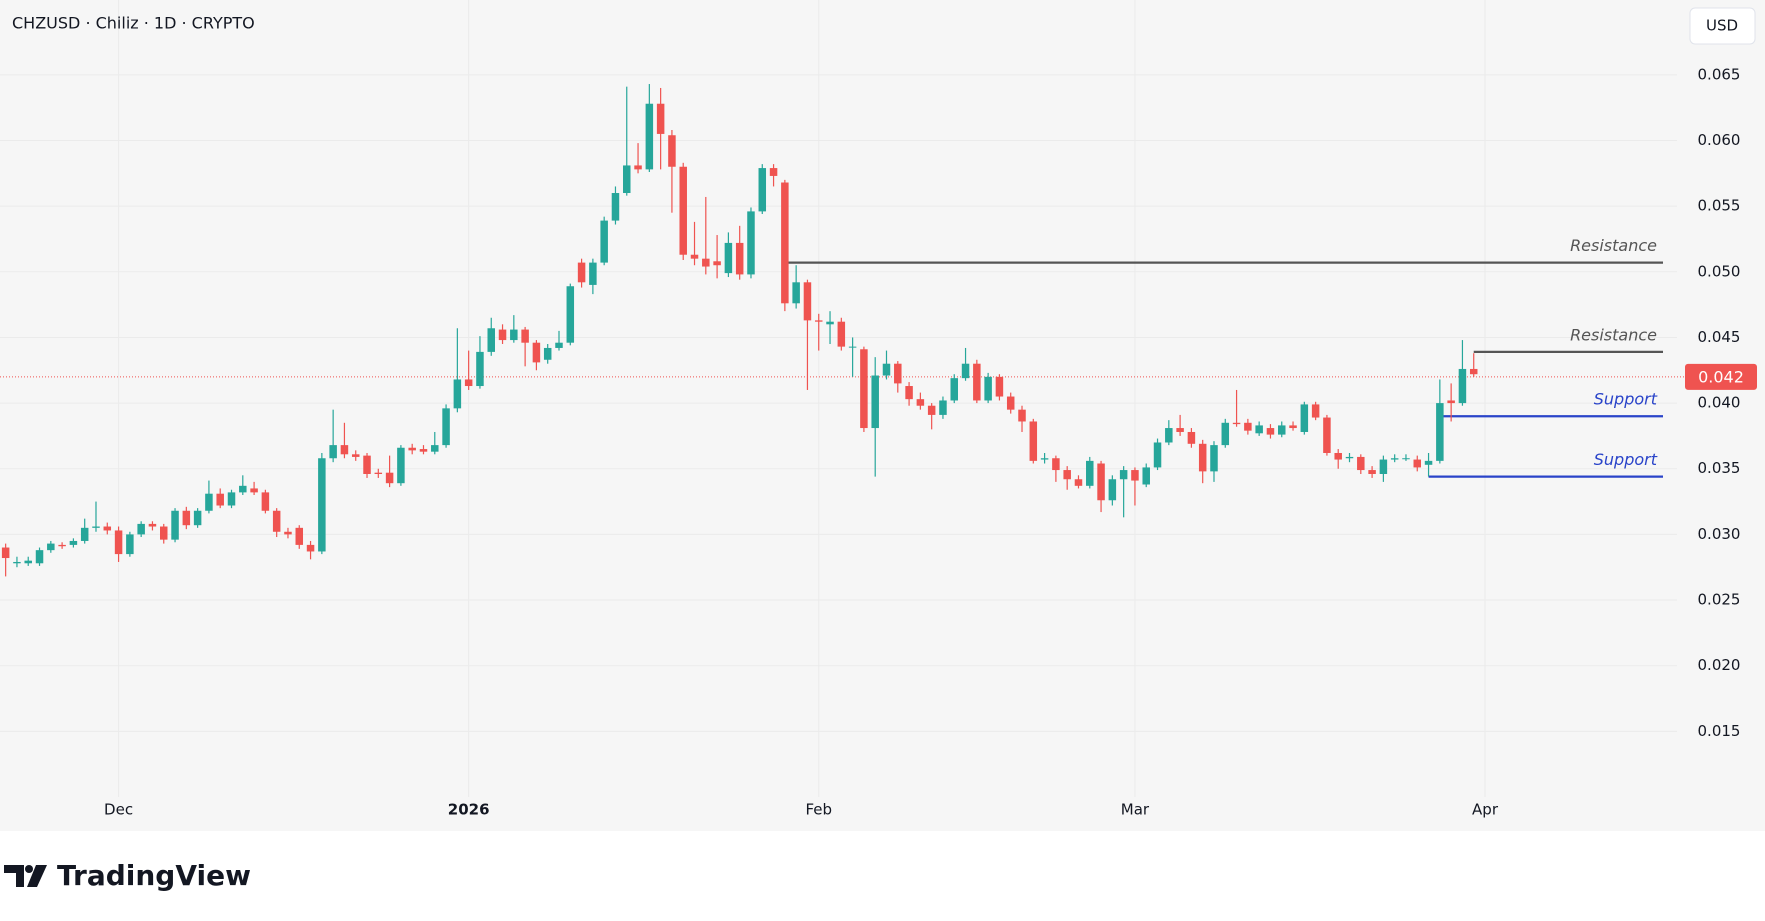 The height and width of the screenshot is (921, 1765). What do you see at coordinates (1719, 206) in the screenshot?
I see `y-tick-label: 0.055` at bounding box center [1719, 206].